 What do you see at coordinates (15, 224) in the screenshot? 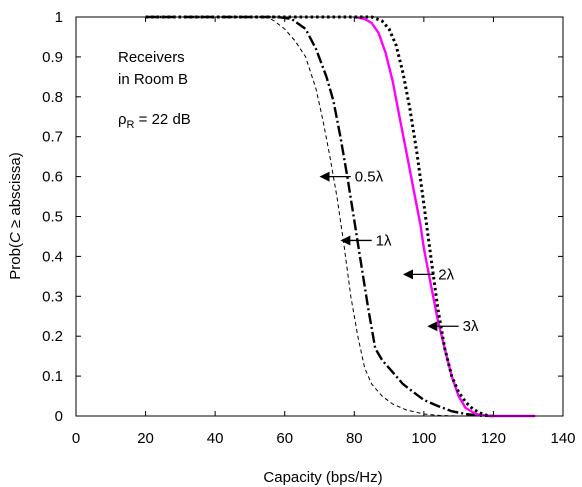
I see `y-axis-title-operator: ≥` at bounding box center [15, 224].